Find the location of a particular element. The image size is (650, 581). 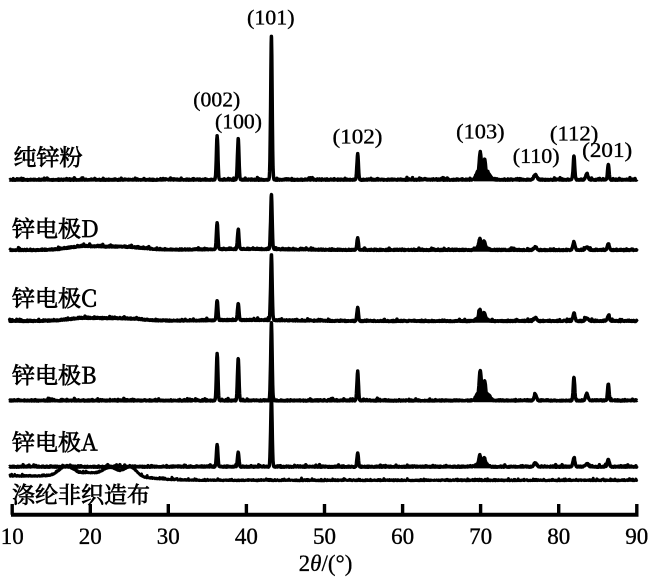

svg-text: (002) is located at coordinates (216, 100).